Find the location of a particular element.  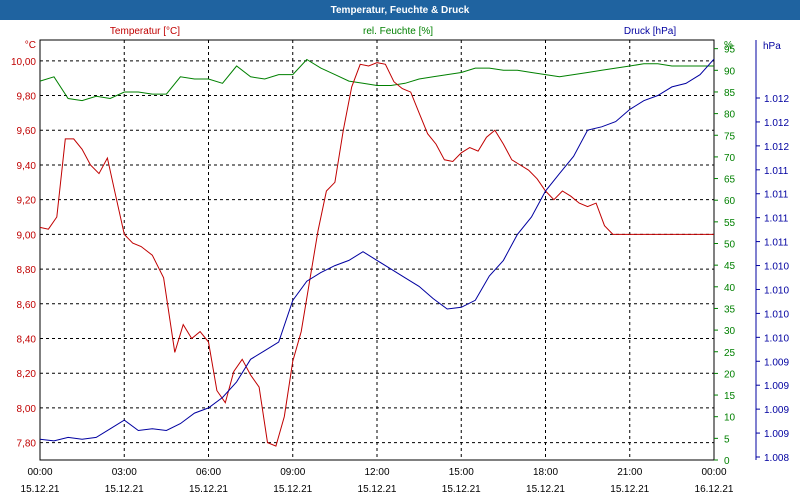

legend-humidity: rel. Feuchte [%] is located at coordinates (398, 31).